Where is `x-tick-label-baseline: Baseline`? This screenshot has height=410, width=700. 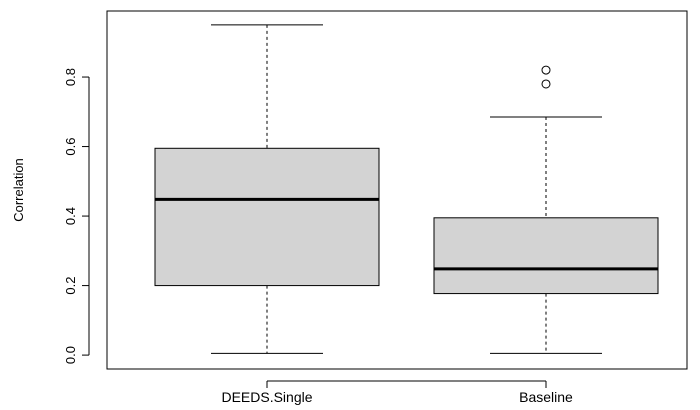 x-tick-label-baseline: Baseline is located at coordinates (546, 397).